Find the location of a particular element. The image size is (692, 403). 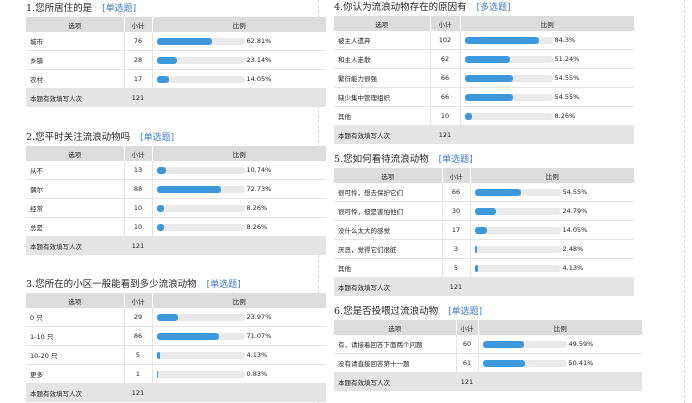

question-type-tag: [多选题] is located at coordinates (493, 8).